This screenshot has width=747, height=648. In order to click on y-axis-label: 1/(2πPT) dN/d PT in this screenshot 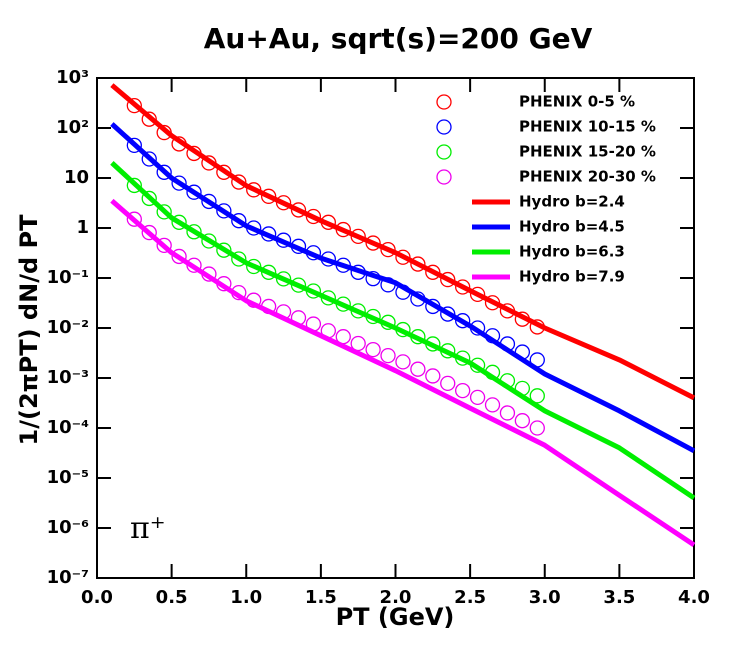, I will do `click(29, 330)`.